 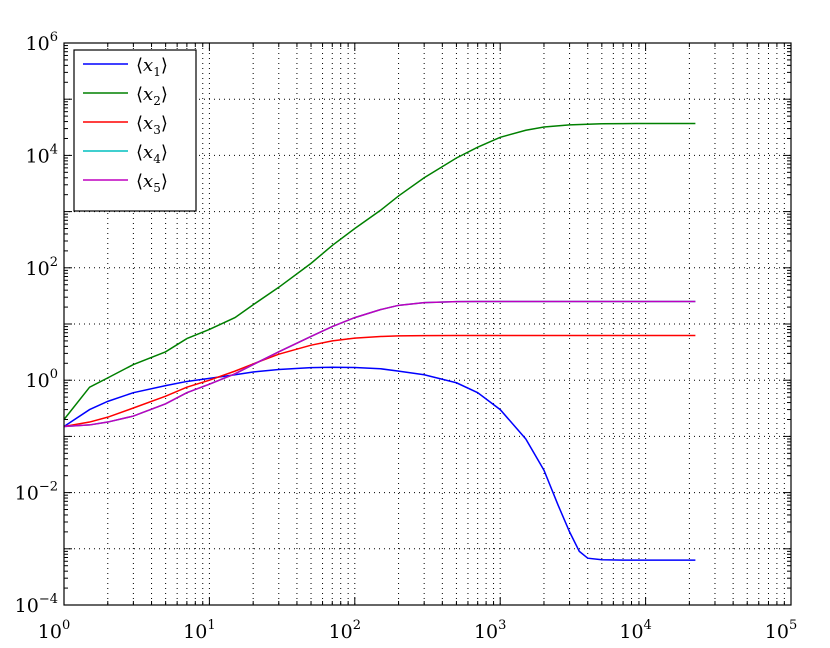 I want to click on y-tick-label: 10⁻⁴, so click(x=36, y=604).